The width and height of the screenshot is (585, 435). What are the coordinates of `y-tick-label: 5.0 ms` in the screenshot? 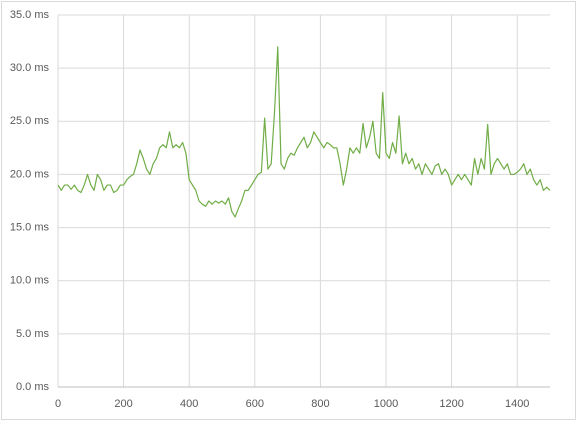 It's located at (33, 334).